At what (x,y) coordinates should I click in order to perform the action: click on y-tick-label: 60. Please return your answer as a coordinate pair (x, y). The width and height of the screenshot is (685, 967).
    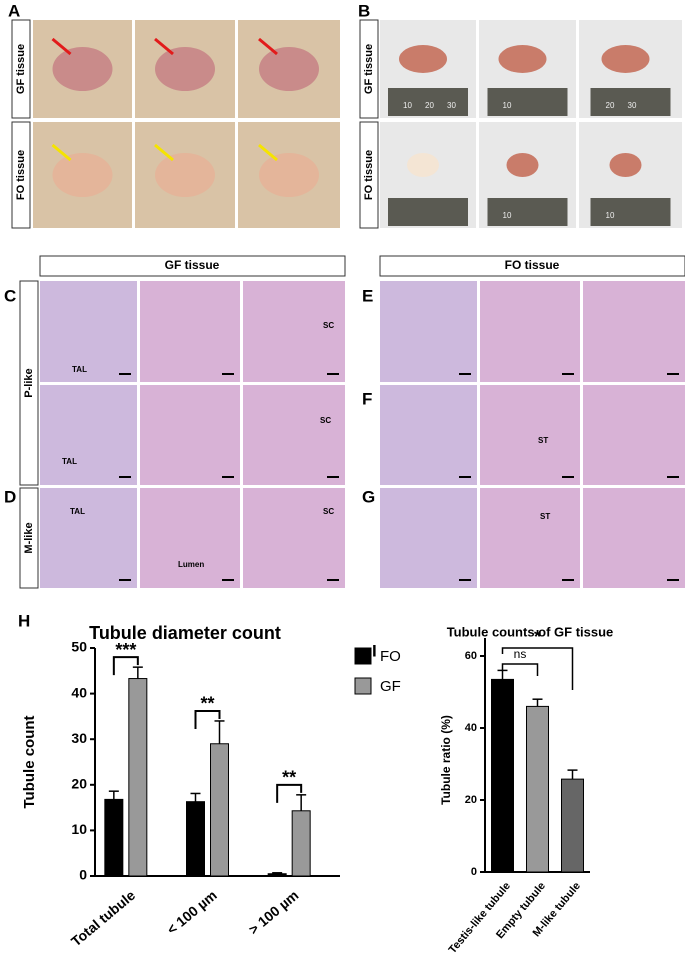
    Looking at the image, I should click on (471, 656).